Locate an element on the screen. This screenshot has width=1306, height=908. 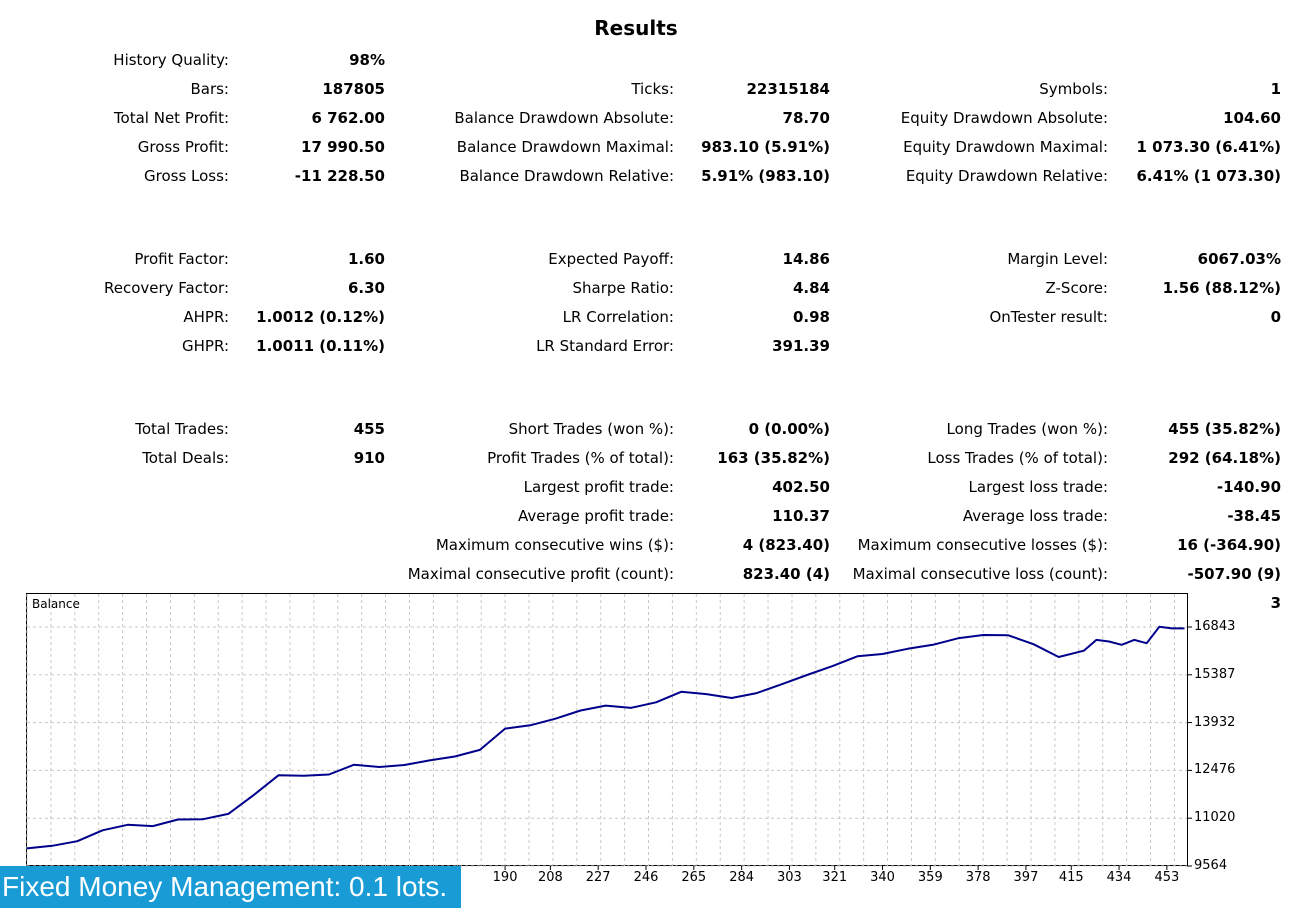
stat-value: 0 is located at coordinates (1275, 317).